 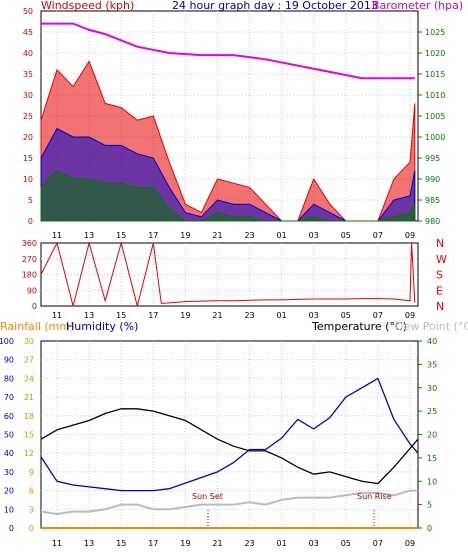 I want to click on barometer-tick-label: 1000, so click(x=435, y=137).